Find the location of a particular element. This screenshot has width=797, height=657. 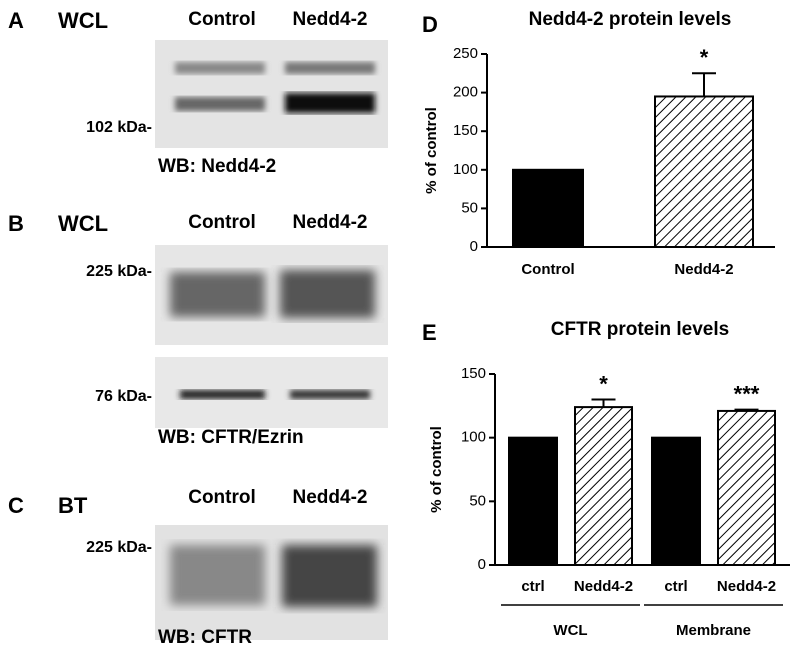

panel-letter: C is located at coordinates (16, 505).